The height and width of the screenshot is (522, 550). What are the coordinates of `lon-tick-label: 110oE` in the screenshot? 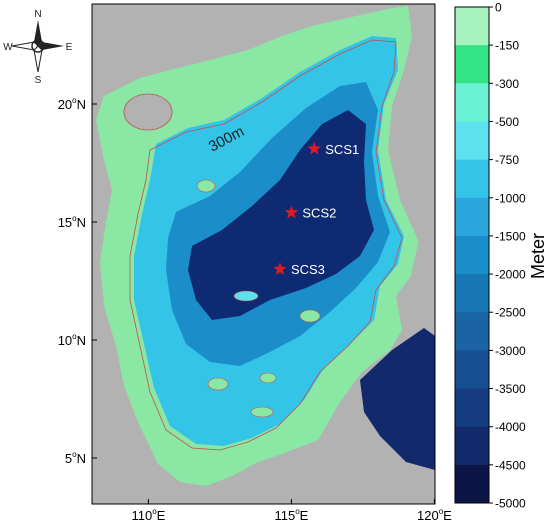 It's located at (148, 514).